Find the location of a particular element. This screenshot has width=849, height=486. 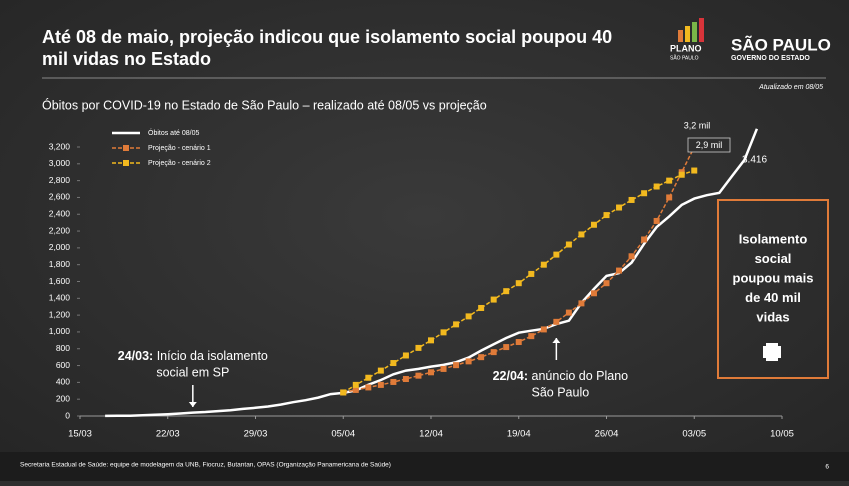

footer-bar is located at coordinates (424, 466).